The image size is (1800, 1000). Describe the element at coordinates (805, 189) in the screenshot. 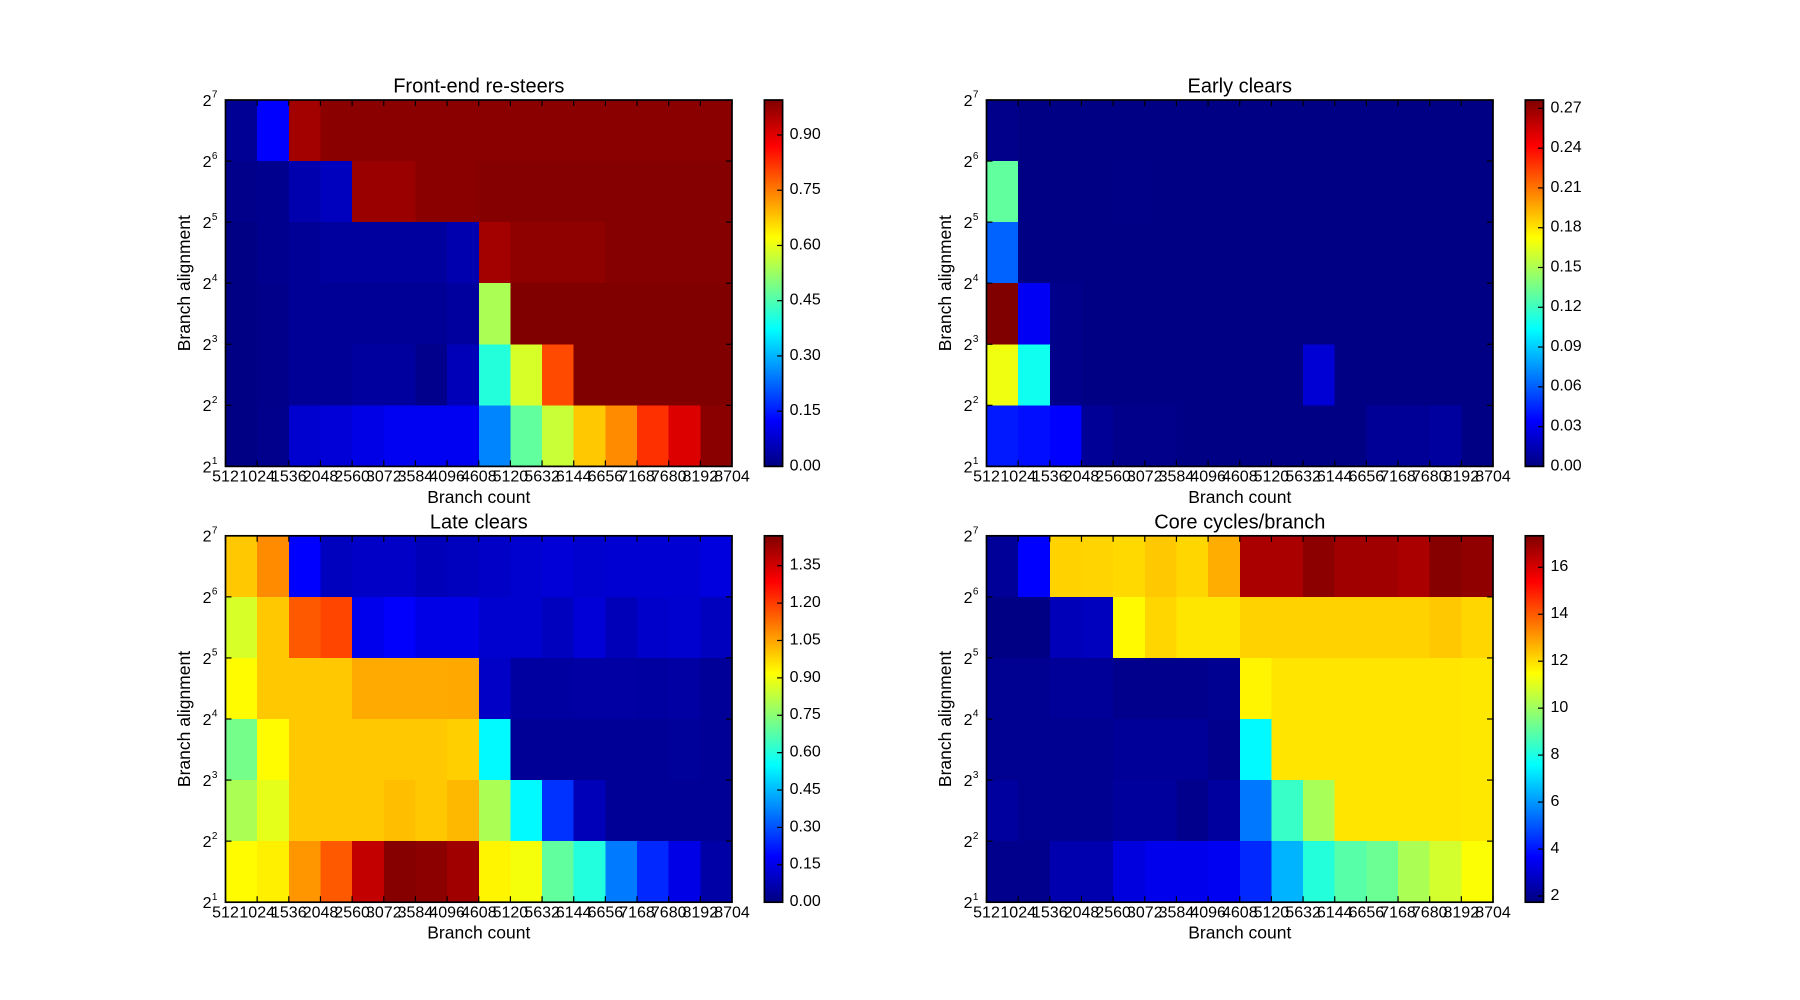

I see `svg-text: 0.75` at that location.